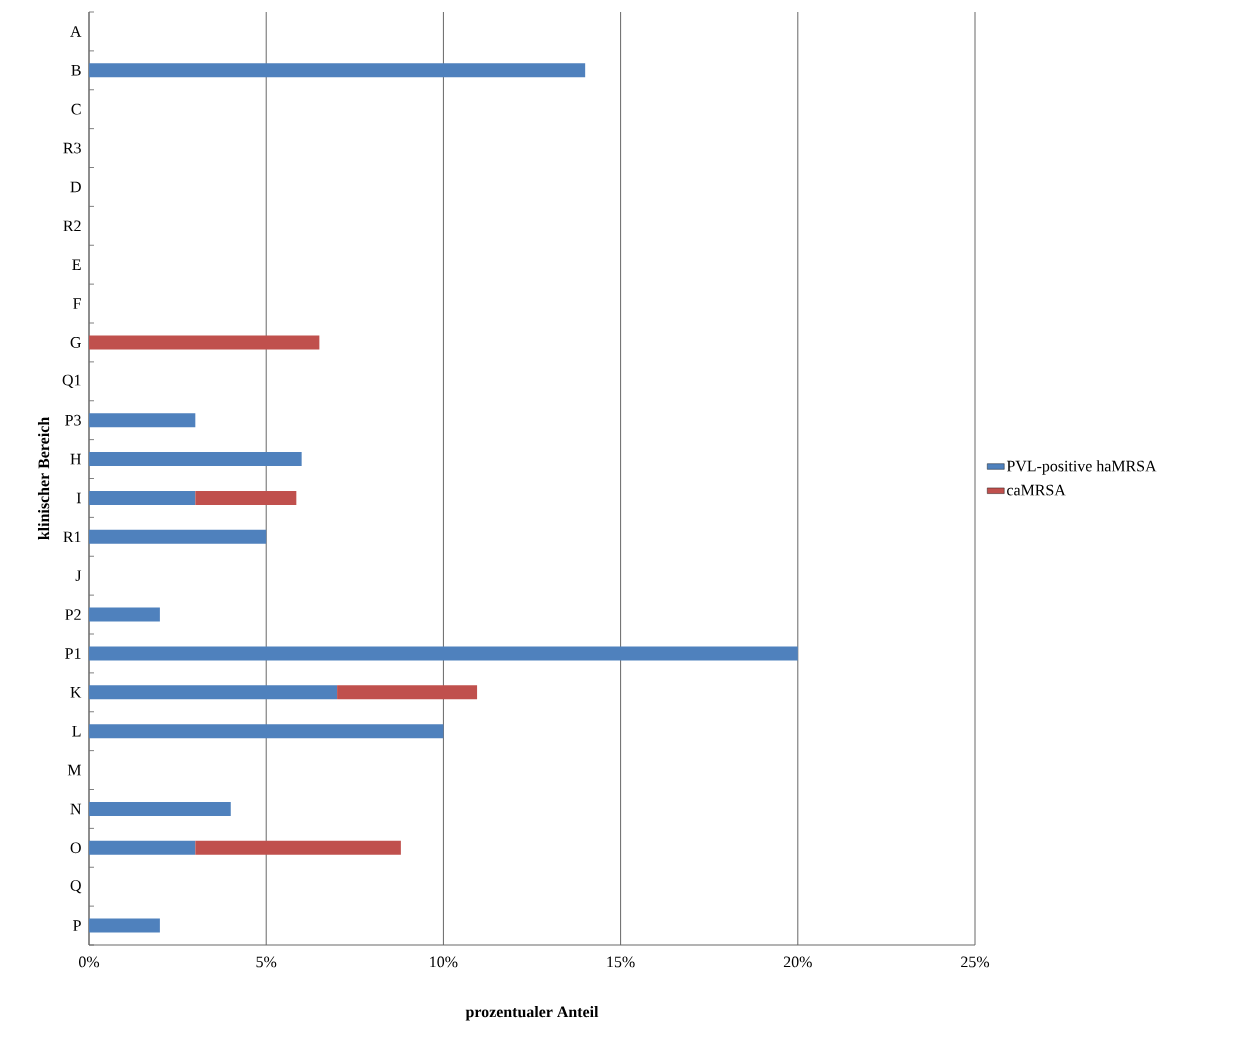  Describe the element at coordinates (77, 925) in the screenshot. I see `y-tick-label: P` at that location.